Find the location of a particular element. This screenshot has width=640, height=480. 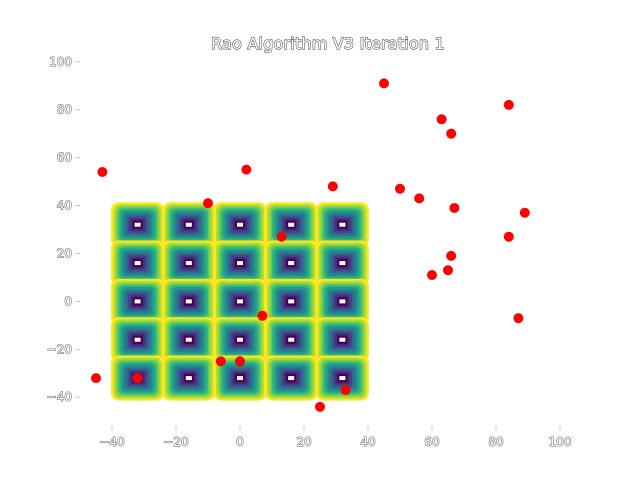

x-tick-label: 100 is located at coordinates (560, 442).